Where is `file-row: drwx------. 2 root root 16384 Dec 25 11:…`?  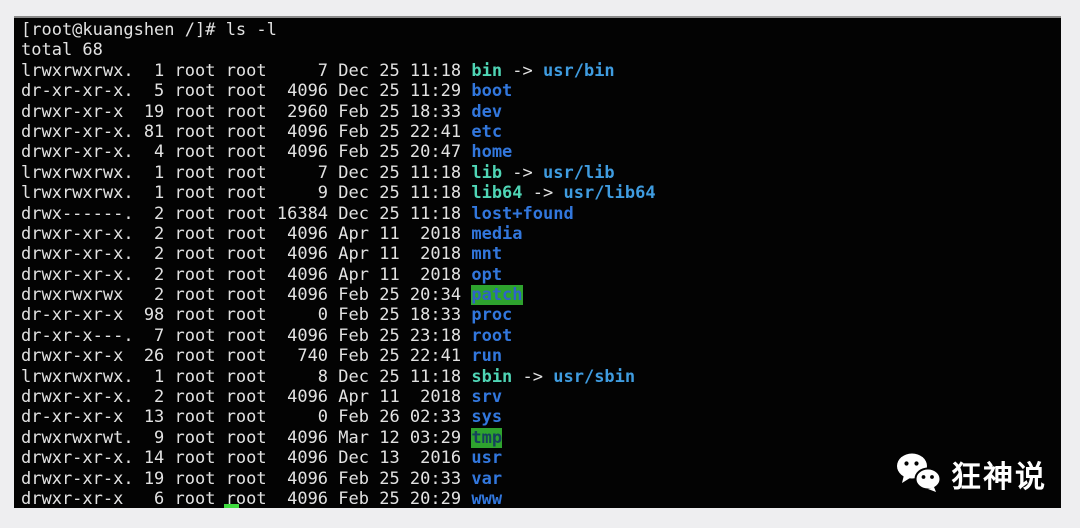 file-row: drwx------. 2 root root 16384 Dec 25 11:… is located at coordinates (541, 214).